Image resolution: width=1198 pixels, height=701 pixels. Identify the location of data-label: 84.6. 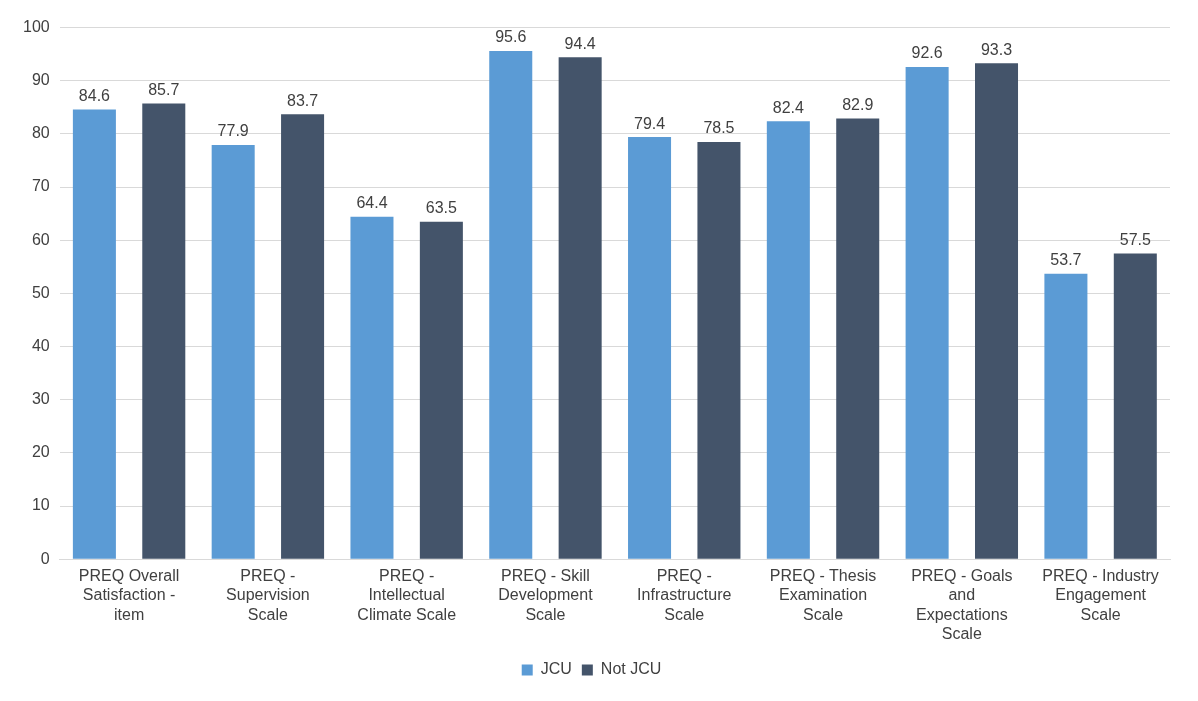
(94, 95).